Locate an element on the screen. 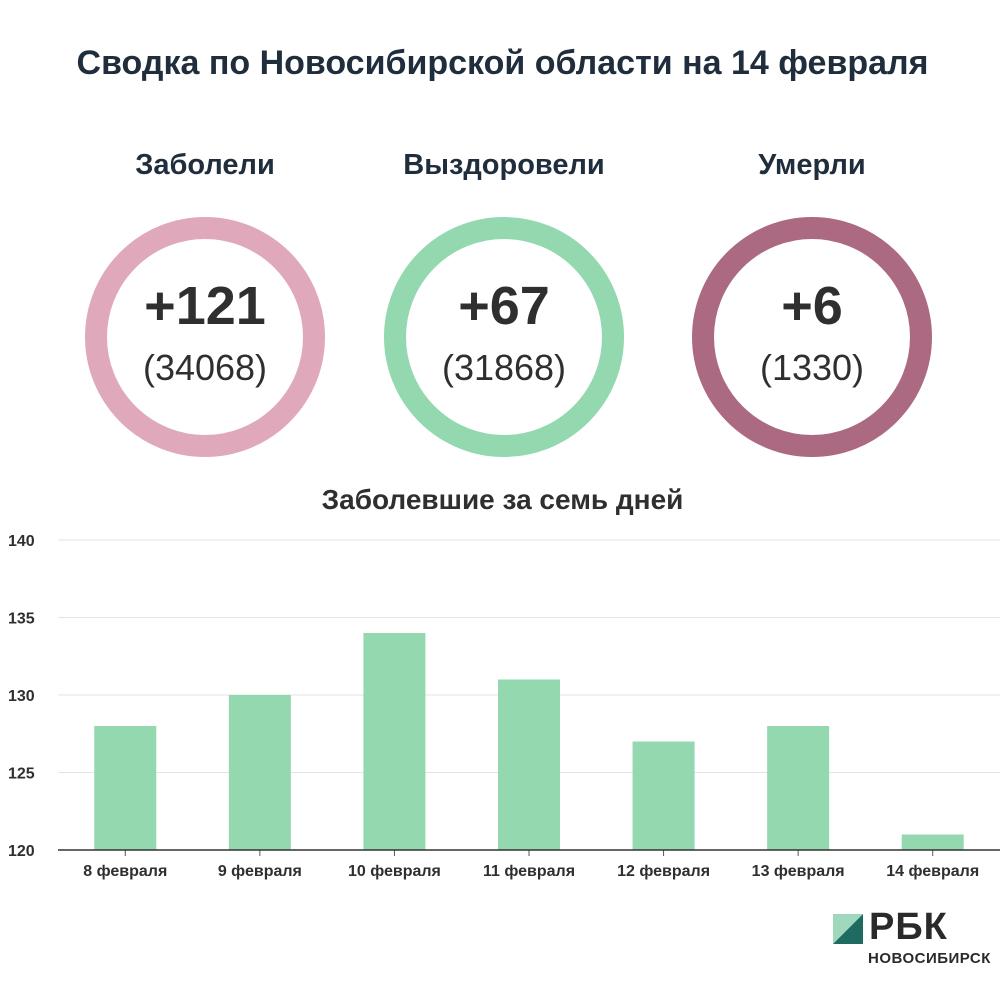 The width and height of the screenshot is (1005, 1005). y-tick-label: 120 is located at coordinates (21, 851).